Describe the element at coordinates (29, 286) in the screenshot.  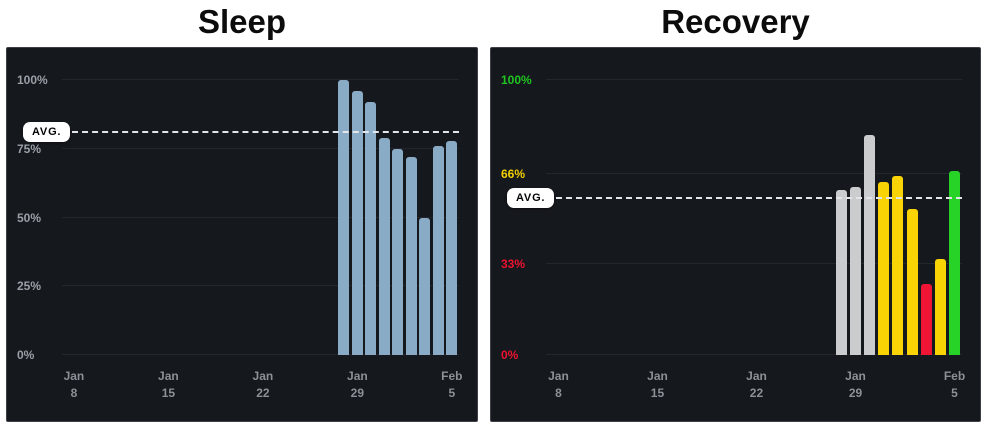
I see `y-tick-label: 25%` at that location.